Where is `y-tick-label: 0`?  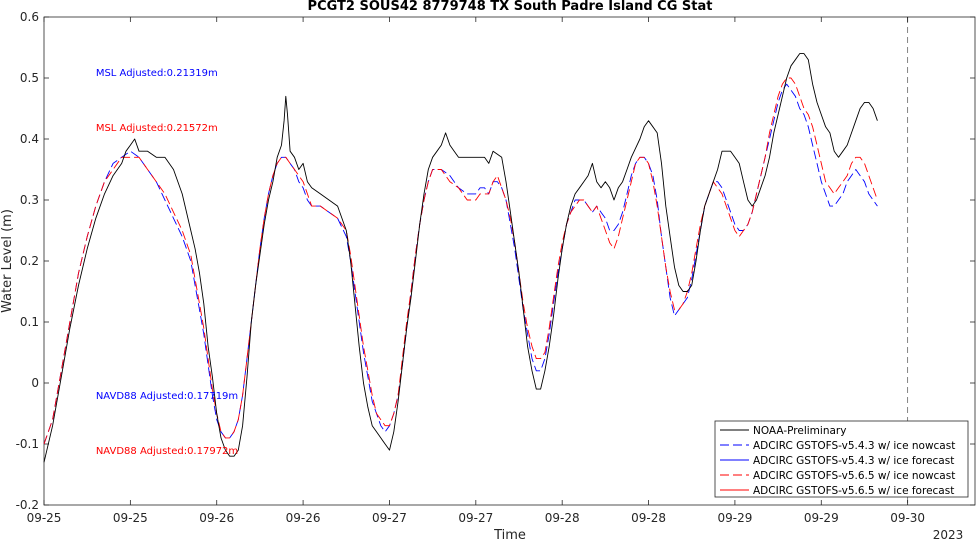 y-tick-label: 0 is located at coordinates (35, 383).